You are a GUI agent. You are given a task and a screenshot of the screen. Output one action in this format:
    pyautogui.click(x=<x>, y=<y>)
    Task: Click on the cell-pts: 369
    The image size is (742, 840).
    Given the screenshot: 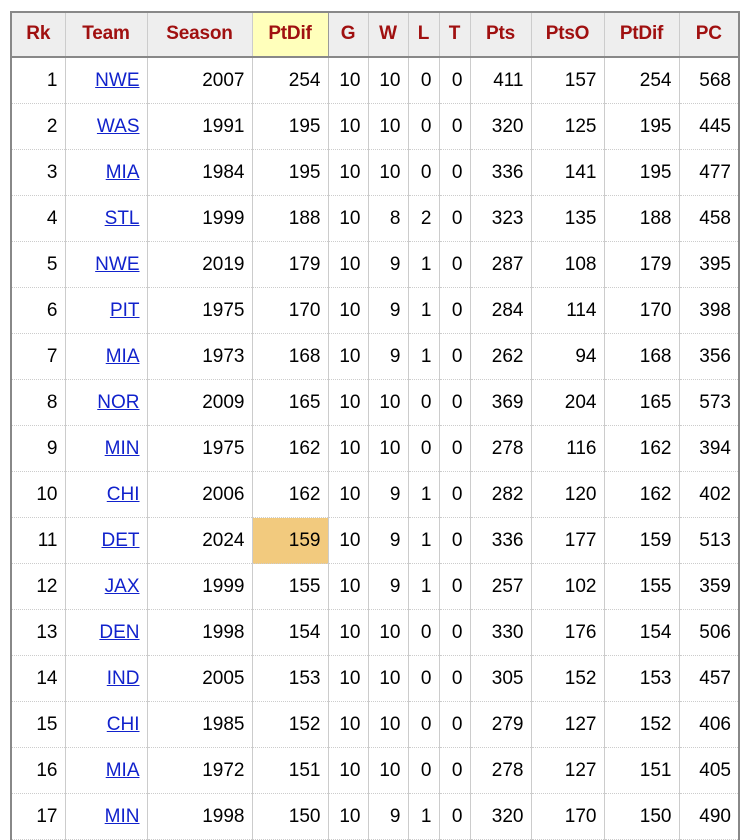 What is the action you would take?
    pyautogui.click(x=500, y=402)
    